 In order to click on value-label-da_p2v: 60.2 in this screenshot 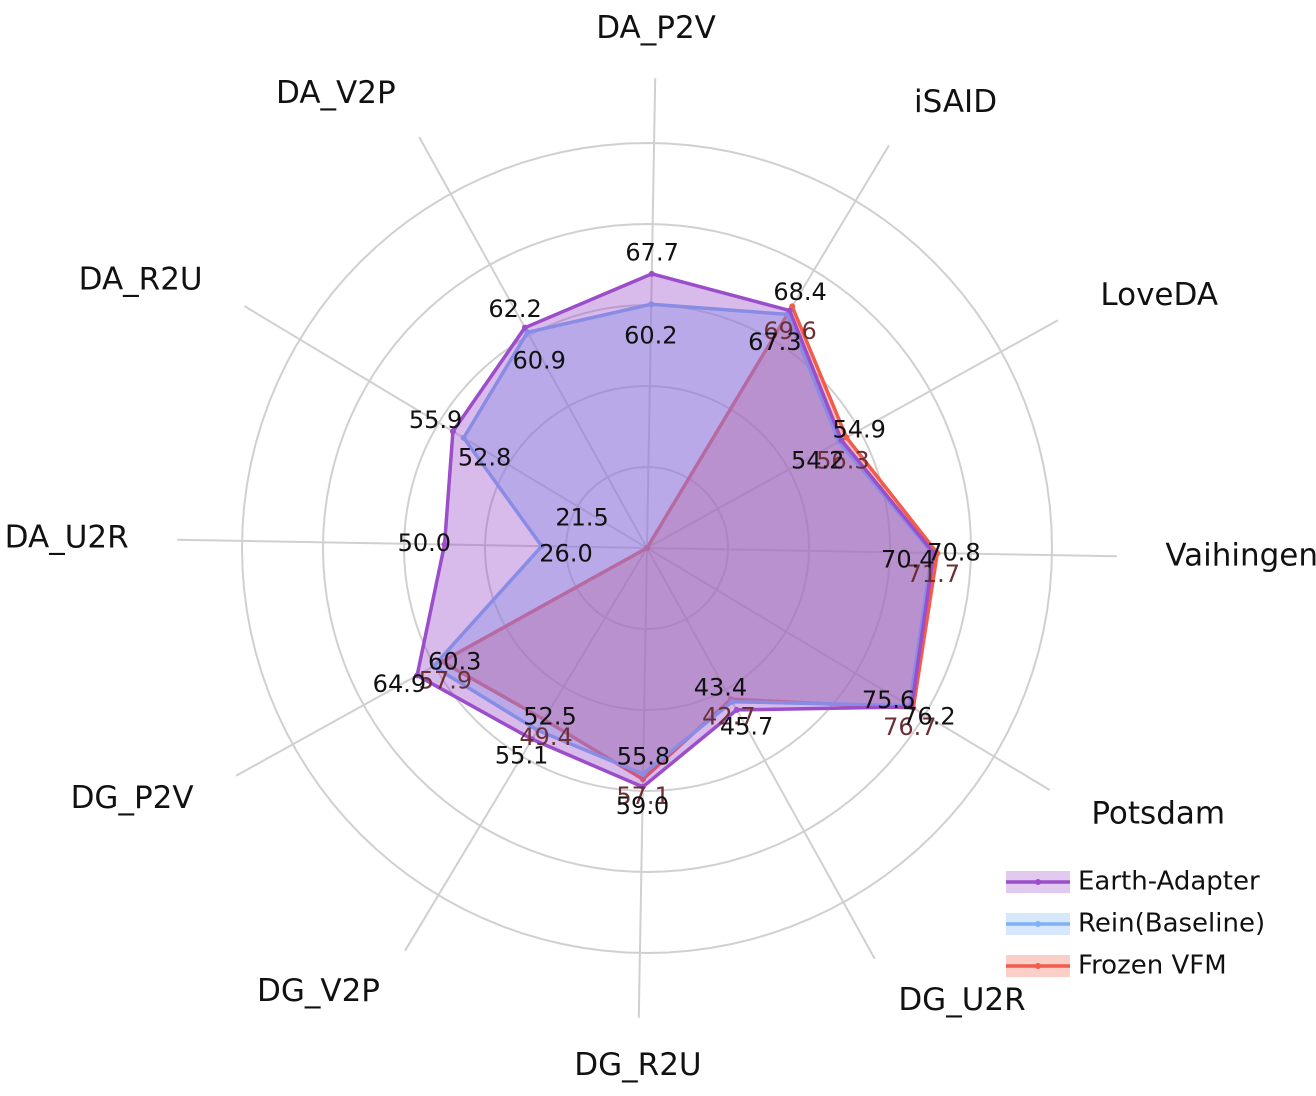, I will do `click(650, 336)`.